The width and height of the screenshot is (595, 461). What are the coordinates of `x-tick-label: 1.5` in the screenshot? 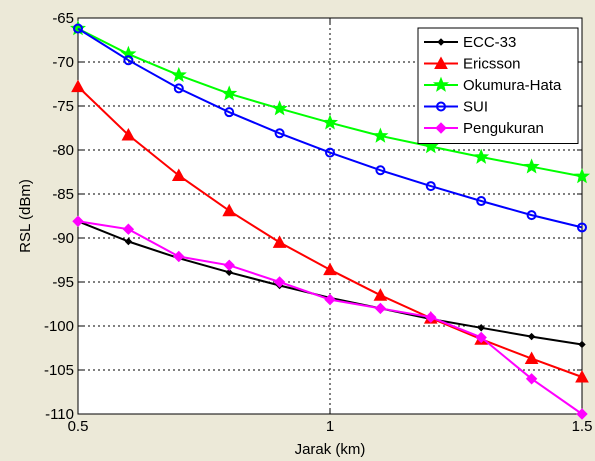 It's located at (582, 426).